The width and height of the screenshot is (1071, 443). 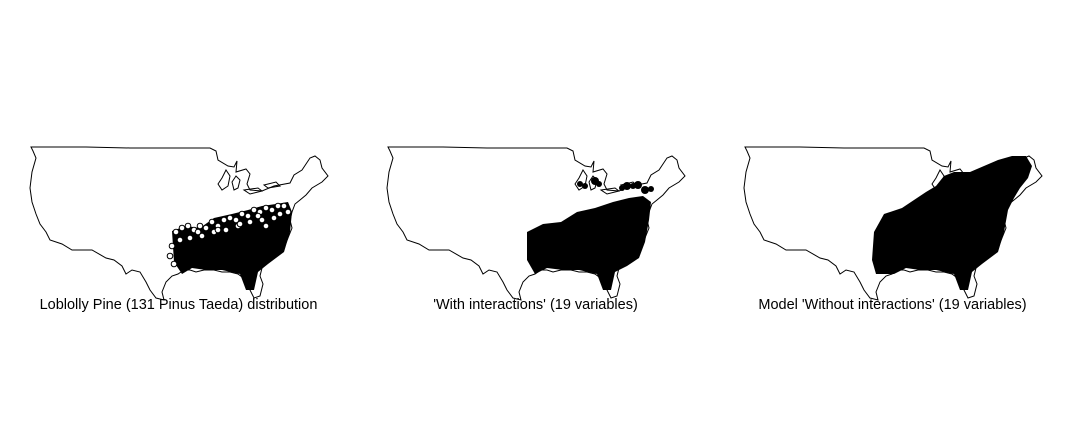 I want to click on map-without-interactions, so click(x=893, y=223).